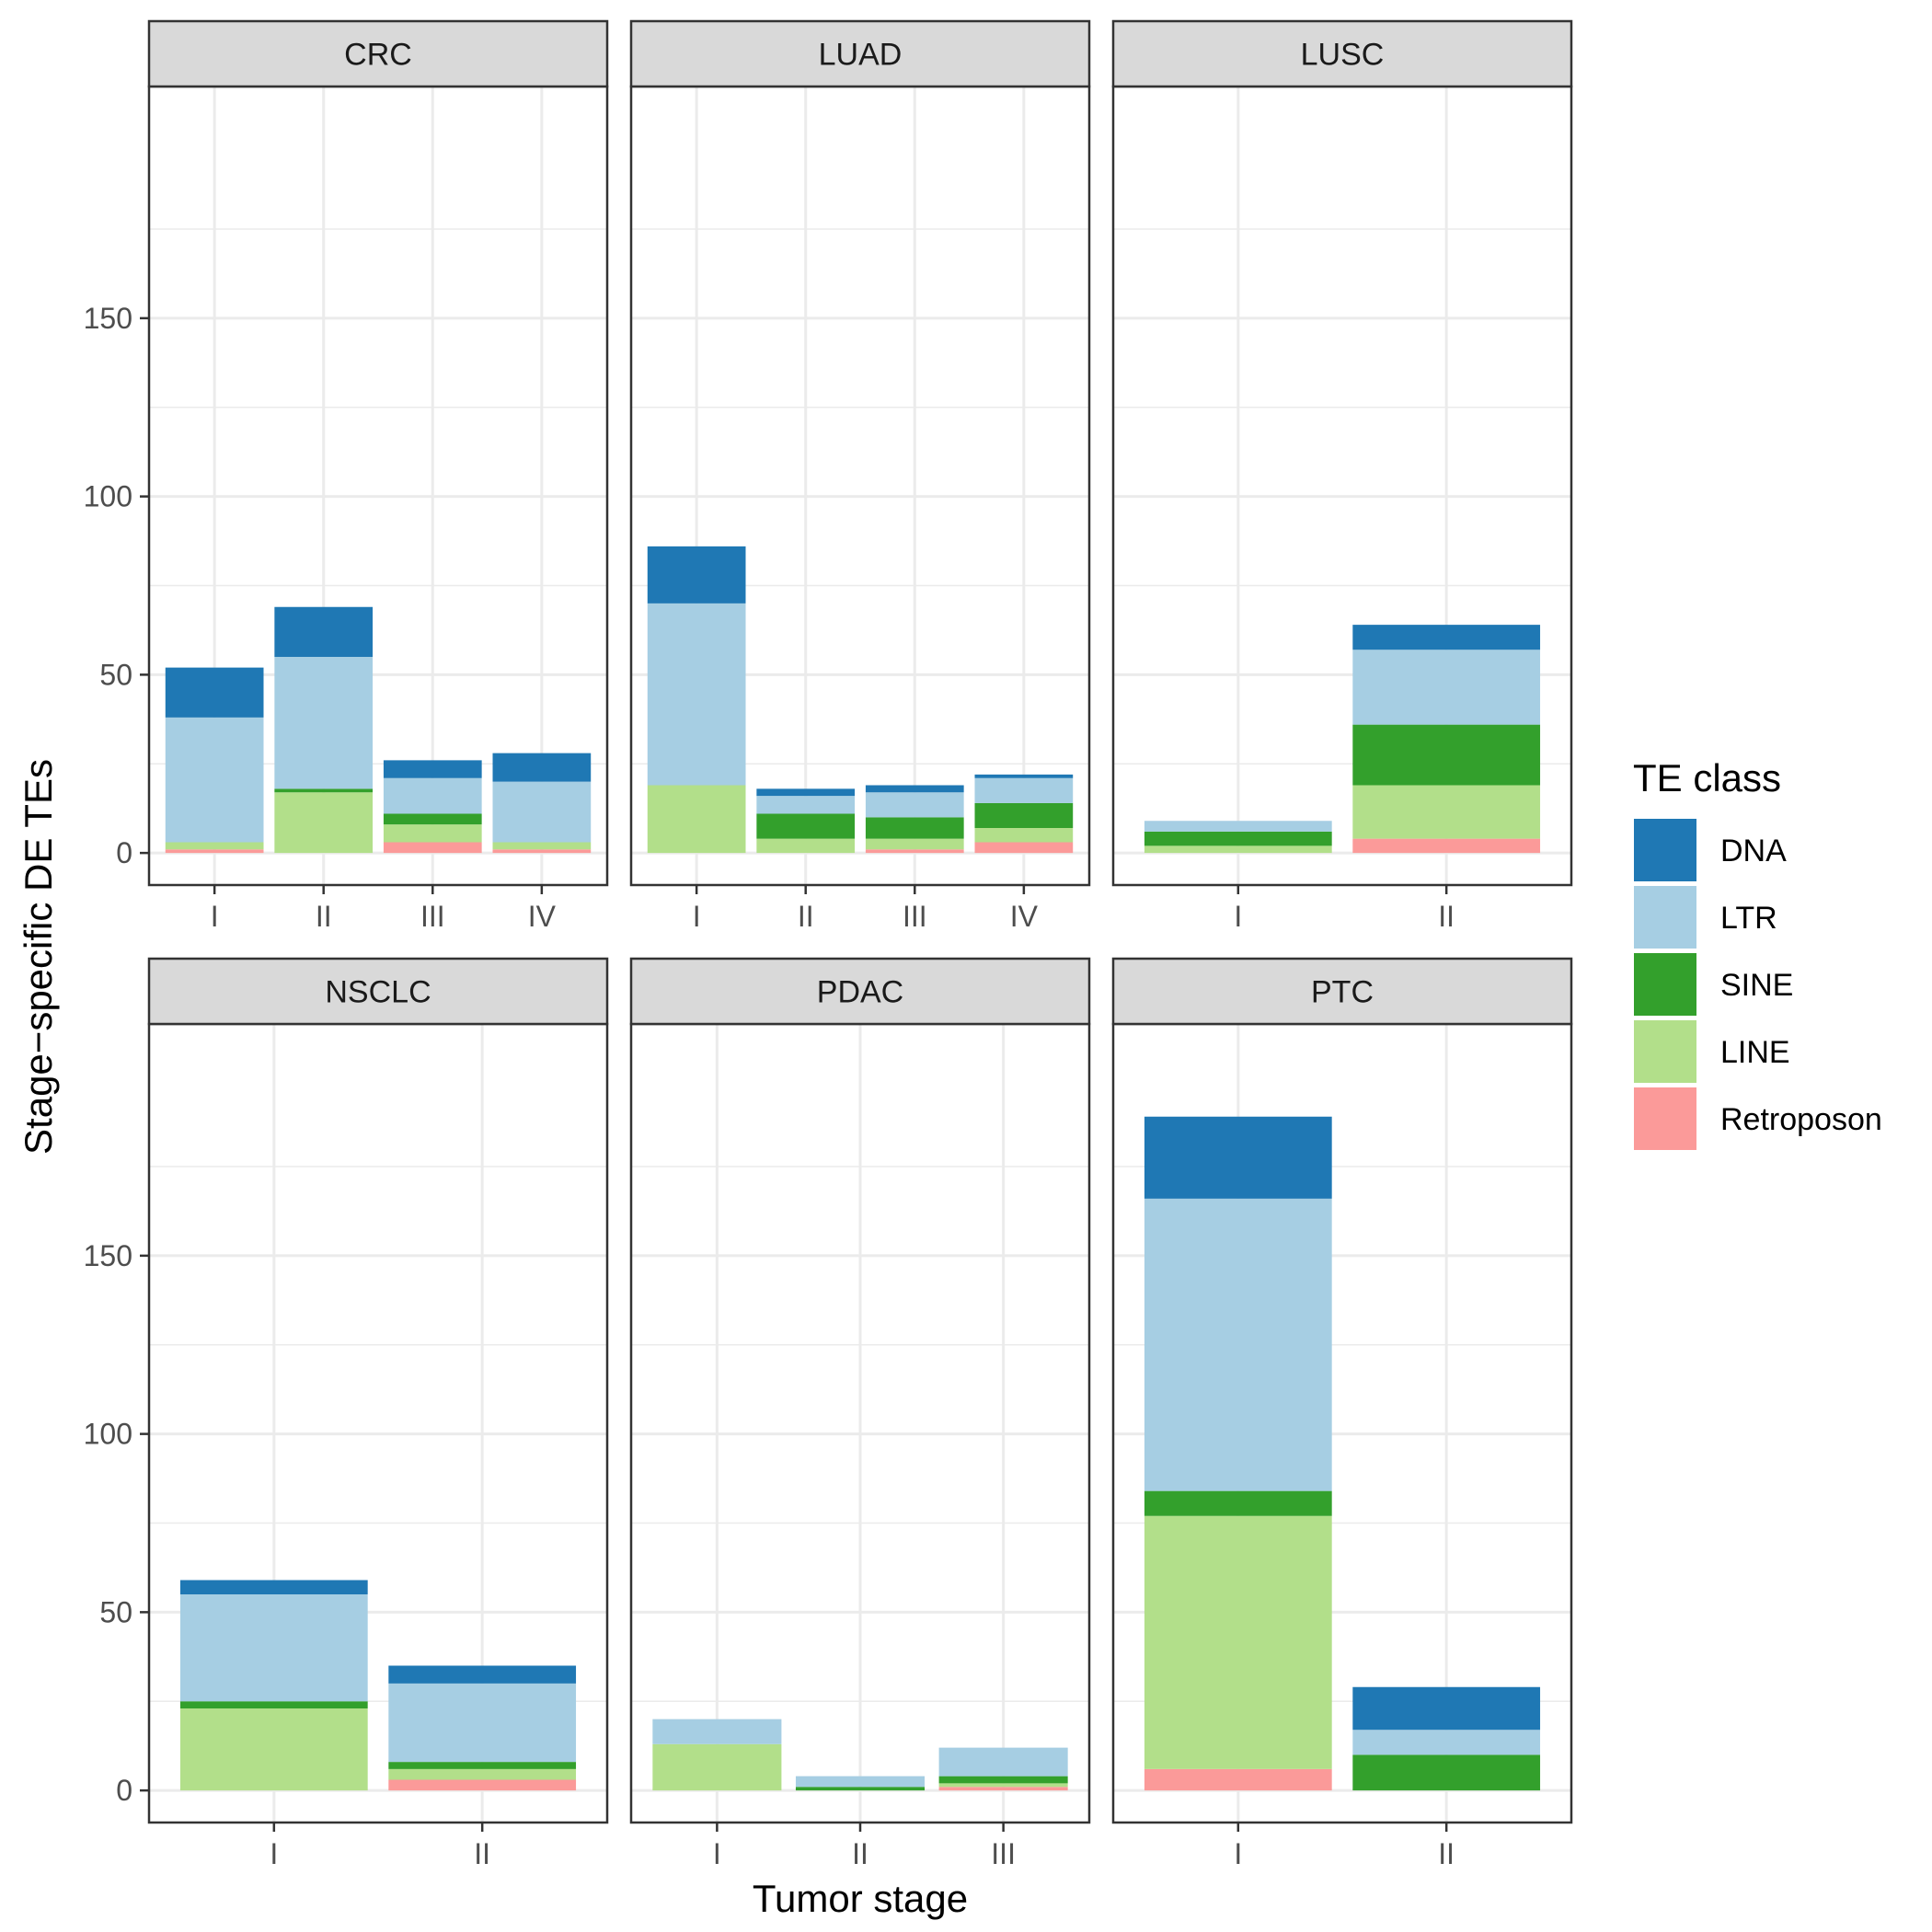 The image size is (1932, 1932). I want to click on bar-segment-nsclc-ii-line, so click(482, 1774).